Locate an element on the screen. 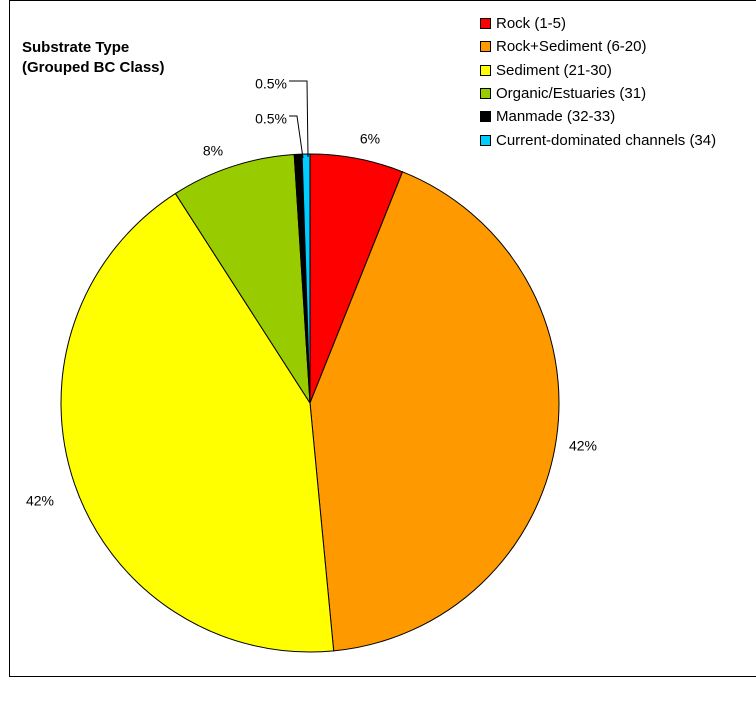 This screenshot has height=705, width=756. legend-item-6: Current-dominated channels (34) is located at coordinates (598, 139).